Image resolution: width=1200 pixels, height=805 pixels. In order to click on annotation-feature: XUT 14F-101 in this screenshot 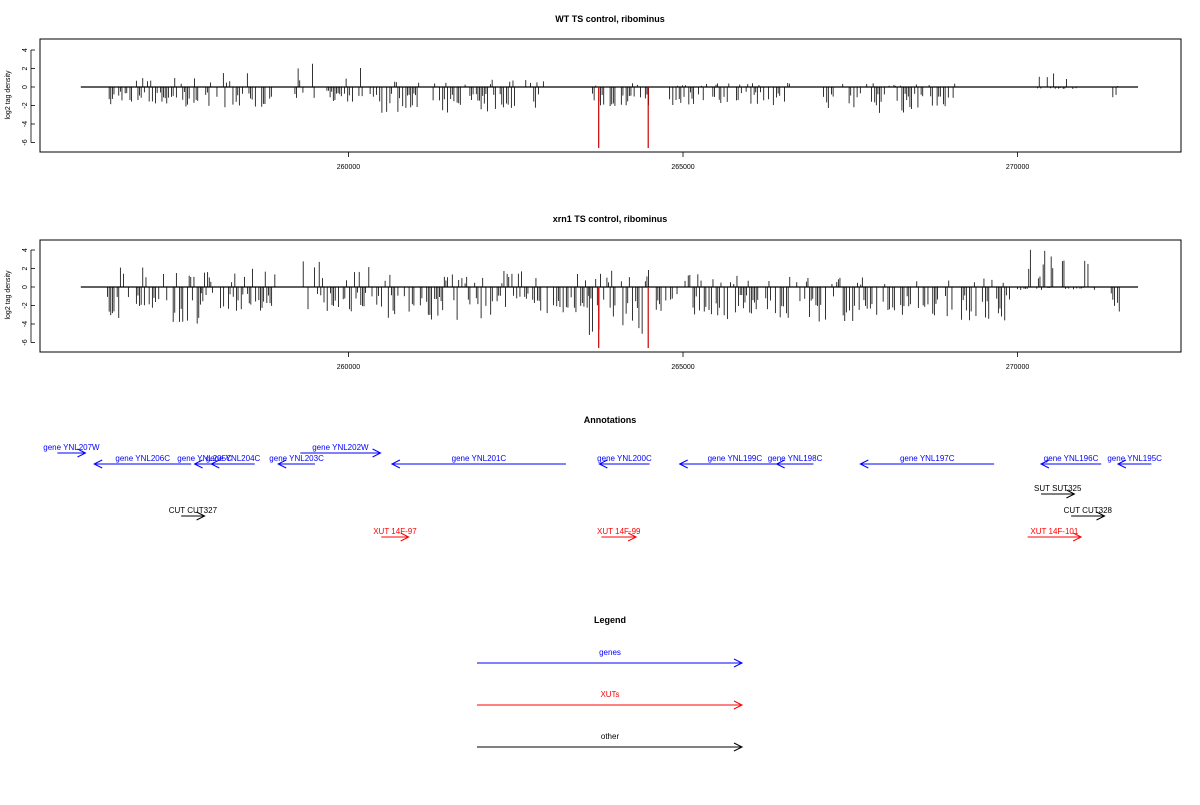, I will do `click(1055, 534)`.